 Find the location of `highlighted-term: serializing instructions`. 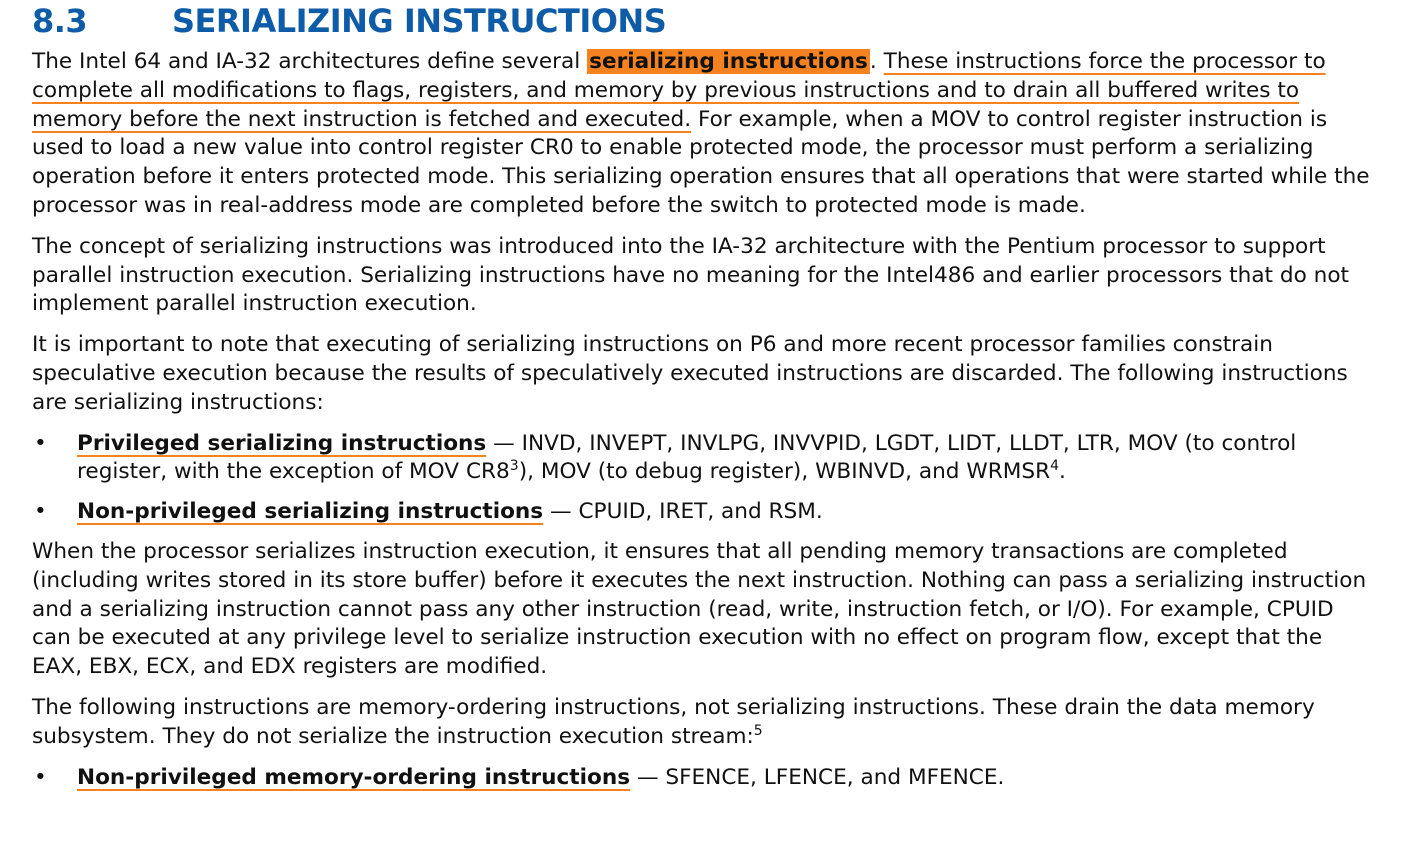

highlighted-term: serializing instructions is located at coordinates (728, 61).